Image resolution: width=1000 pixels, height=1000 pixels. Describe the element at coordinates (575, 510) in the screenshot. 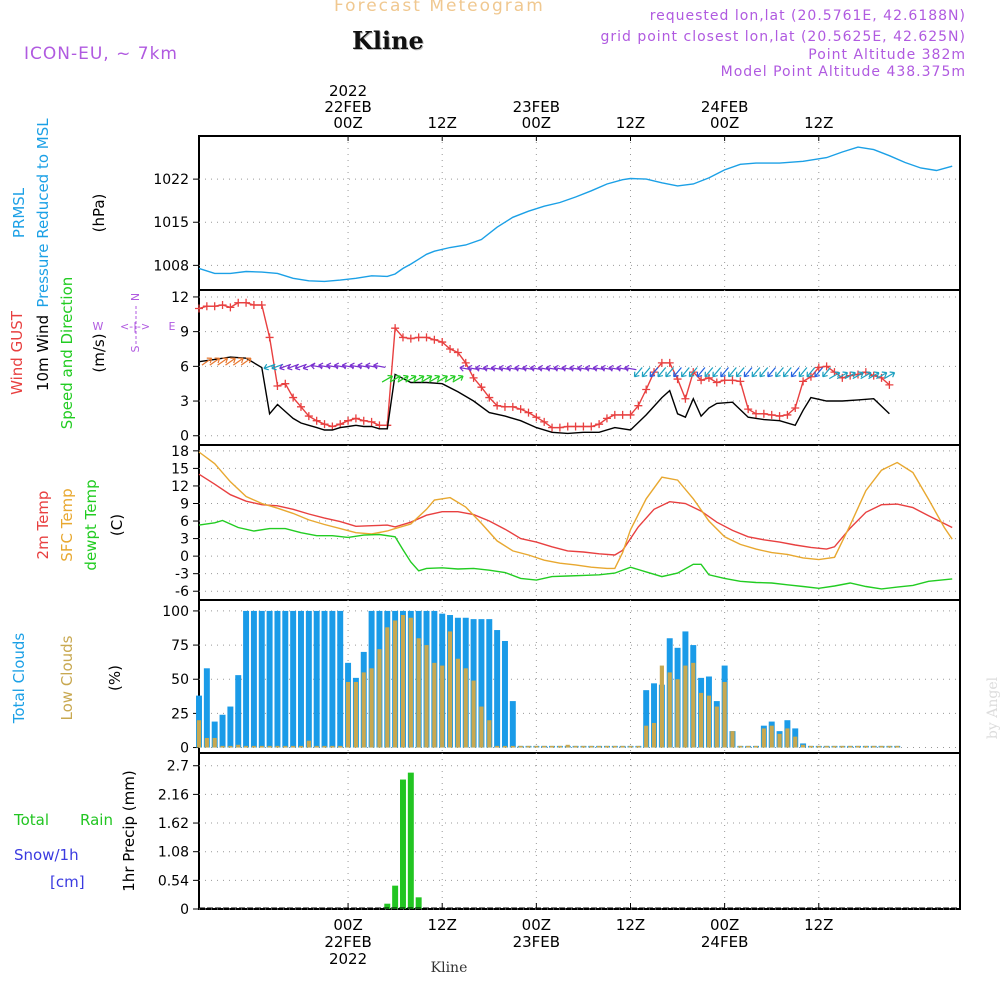

I see `series-sfc-temp` at that location.